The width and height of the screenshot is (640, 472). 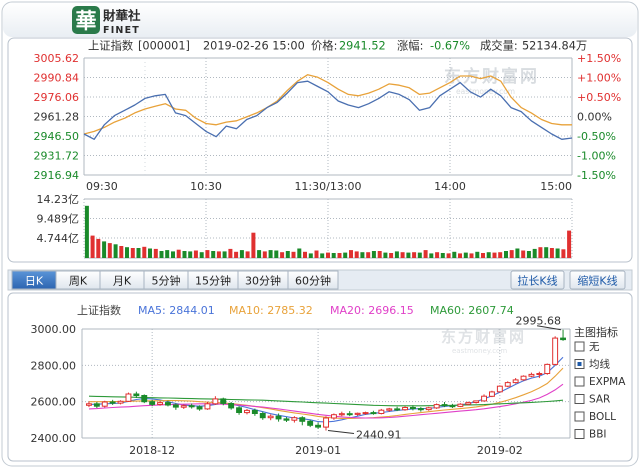 I want to click on brand-name-en: FINET, so click(x=121, y=30).